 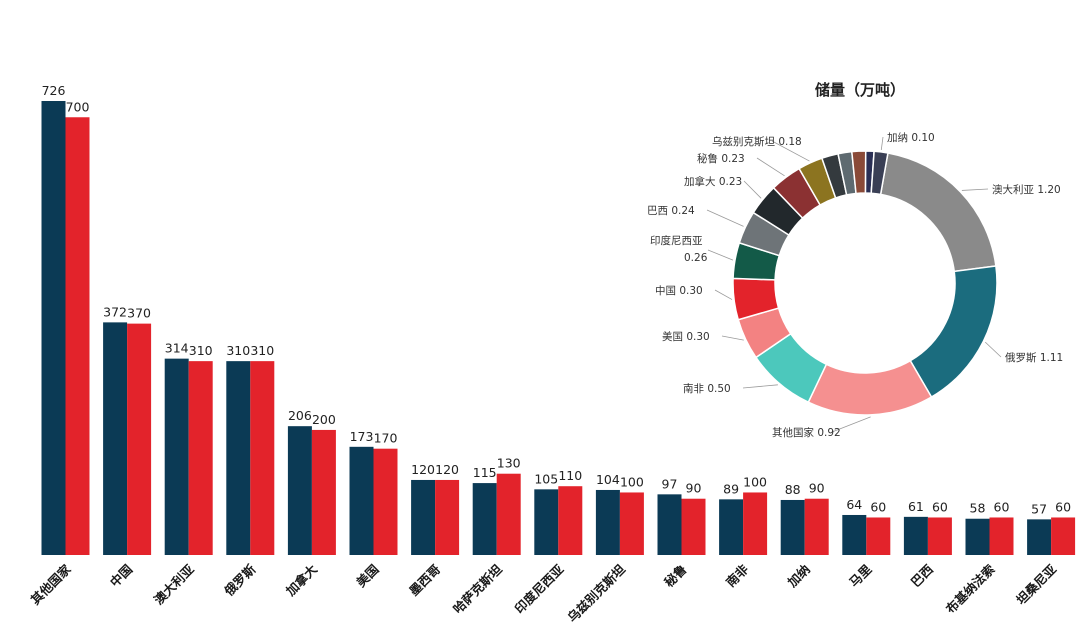 What do you see at coordinates (916, 506) in the screenshot?
I see `bar-value-label-1-14: 61` at bounding box center [916, 506].